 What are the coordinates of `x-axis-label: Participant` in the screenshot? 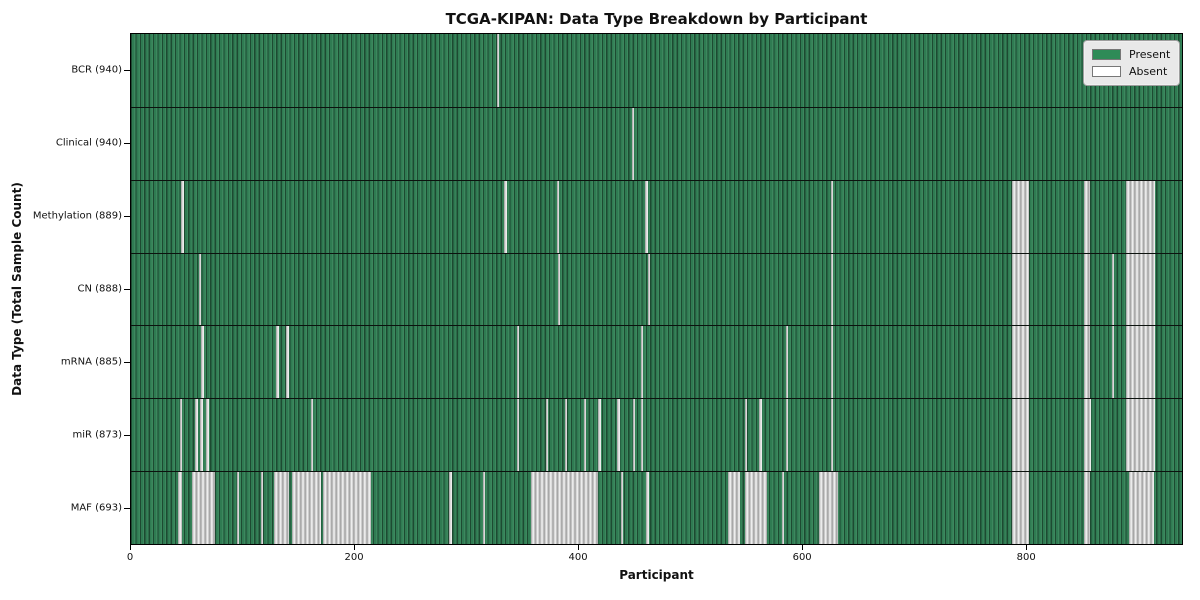 It's located at (656, 575).